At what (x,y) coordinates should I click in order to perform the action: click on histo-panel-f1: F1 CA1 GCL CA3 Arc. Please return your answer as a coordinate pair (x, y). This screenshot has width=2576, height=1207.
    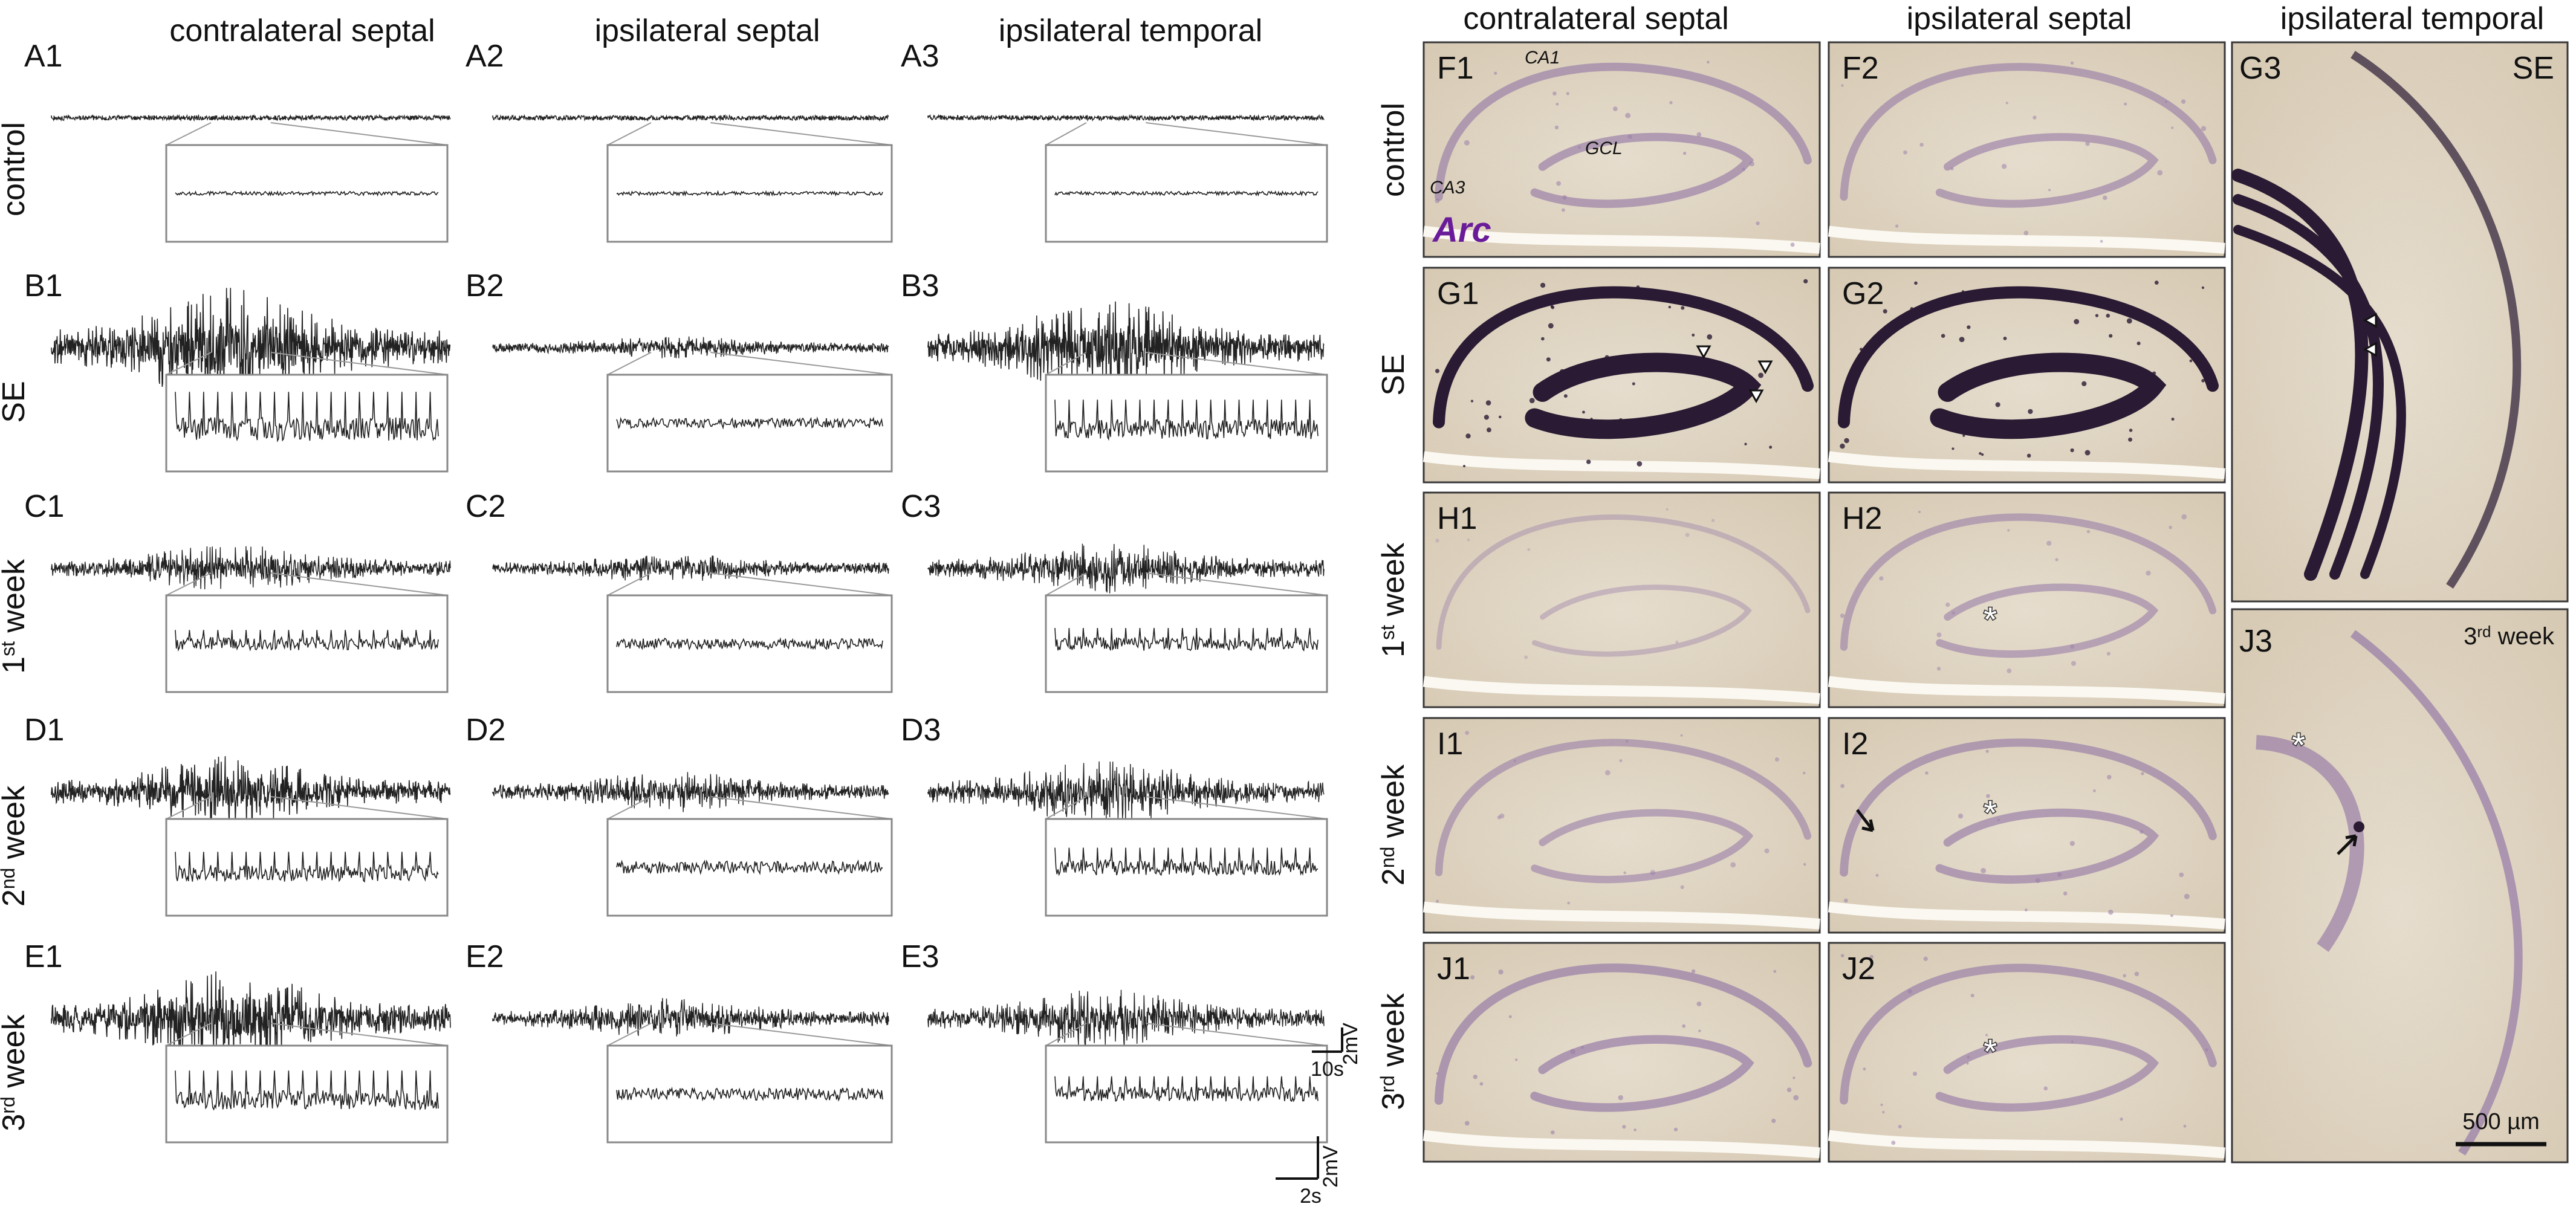
    Looking at the image, I should click on (1622, 149).